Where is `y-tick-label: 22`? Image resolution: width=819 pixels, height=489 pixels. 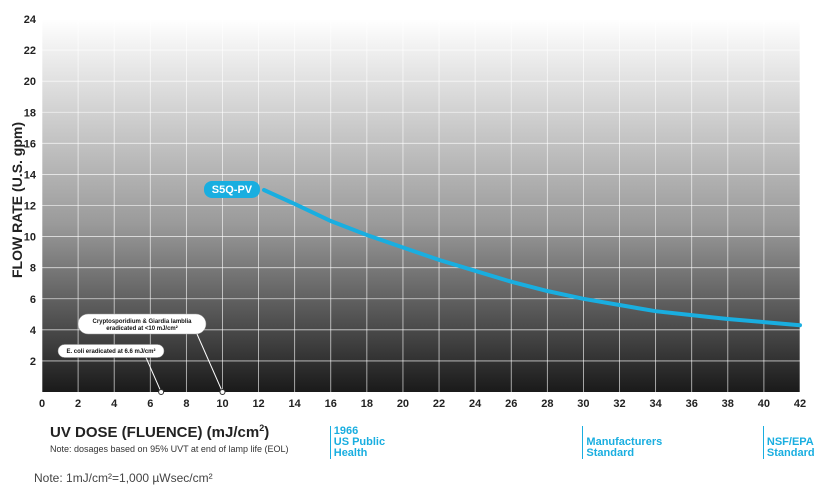 y-tick-label: 22 is located at coordinates (30, 51).